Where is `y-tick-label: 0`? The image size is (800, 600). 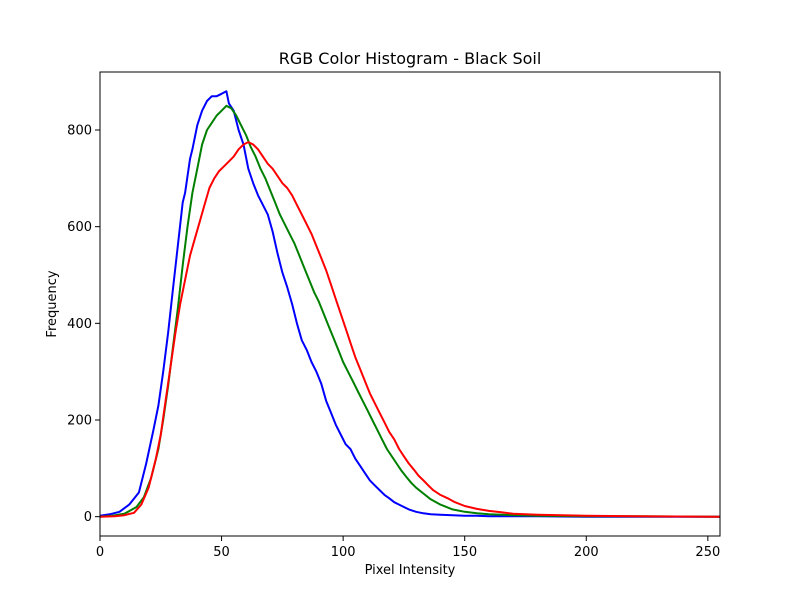 y-tick-label: 0 is located at coordinates (88, 517).